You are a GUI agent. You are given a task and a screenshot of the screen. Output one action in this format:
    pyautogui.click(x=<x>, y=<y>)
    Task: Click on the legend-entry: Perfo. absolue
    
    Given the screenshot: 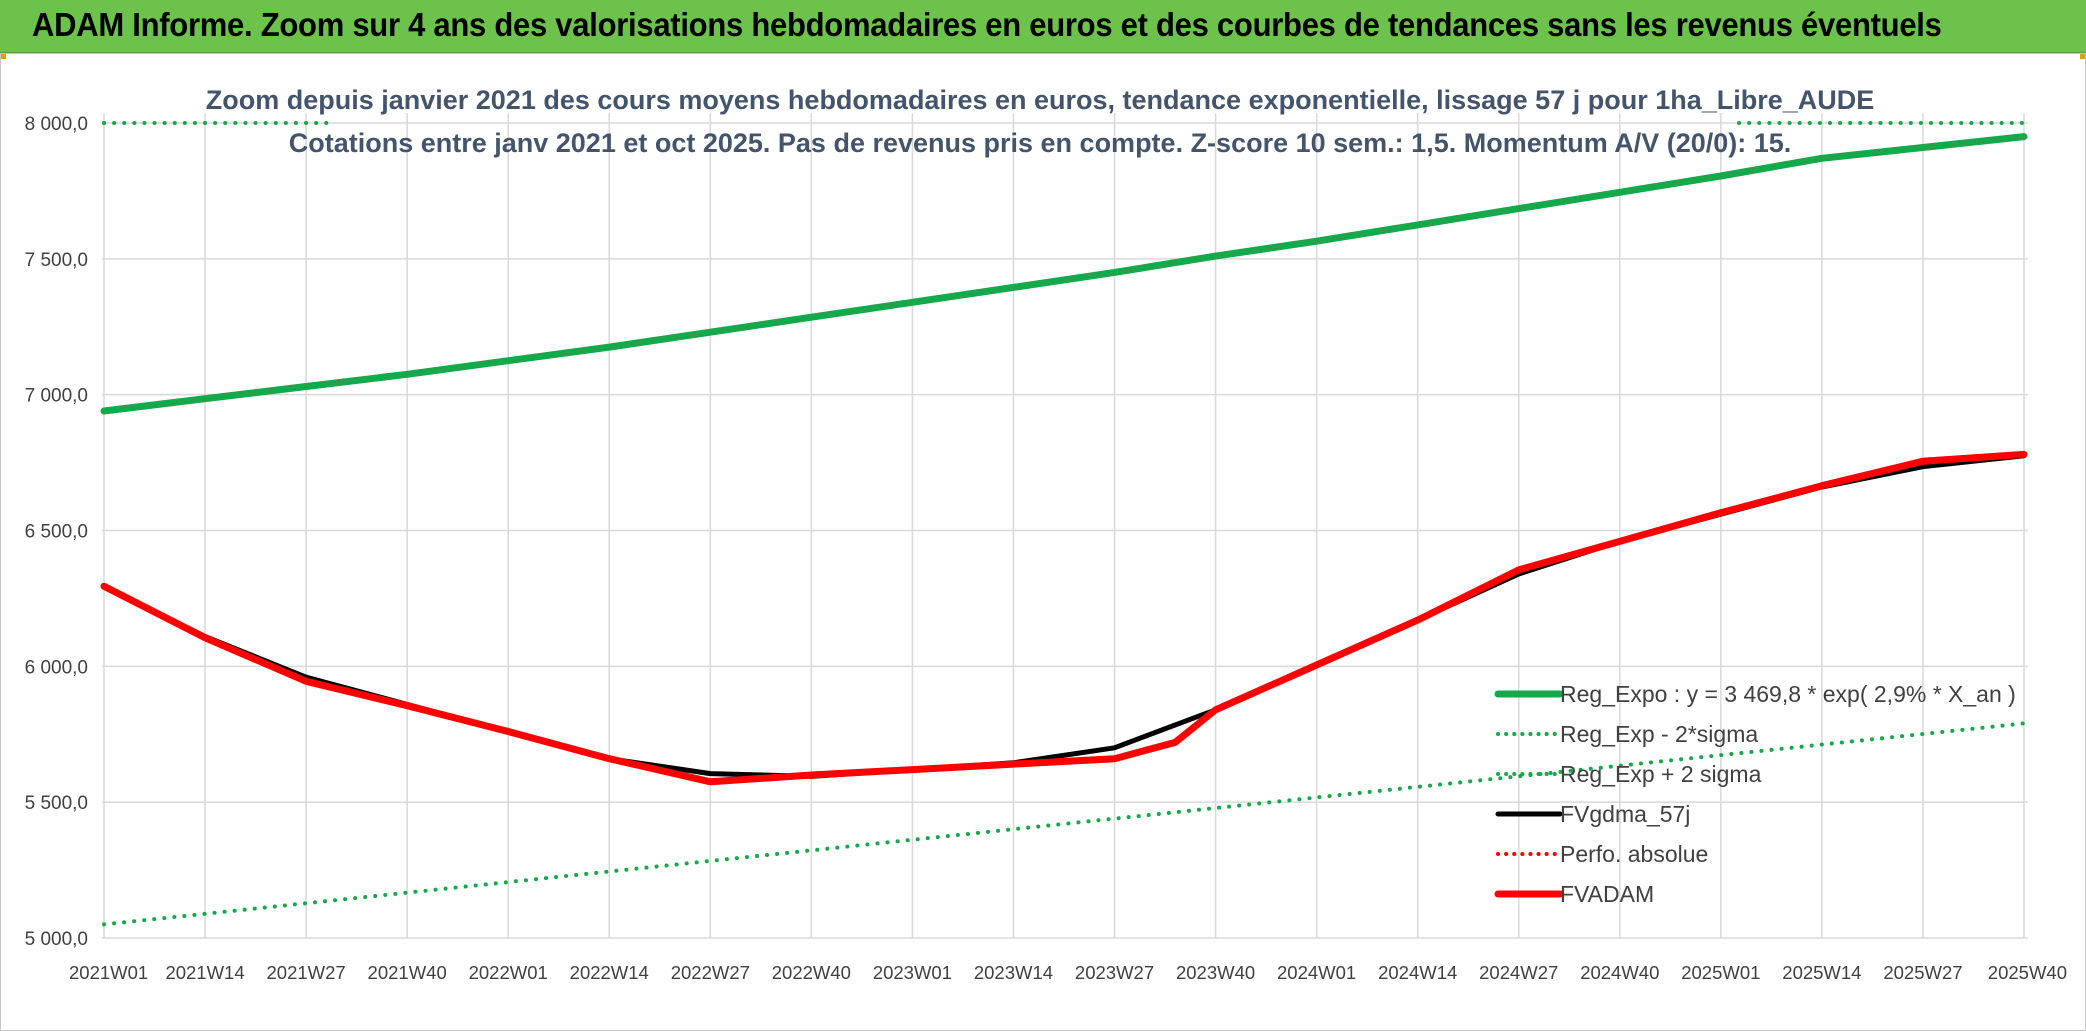 What is the action you would take?
    pyautogui.click(x=1602, y=854)
    